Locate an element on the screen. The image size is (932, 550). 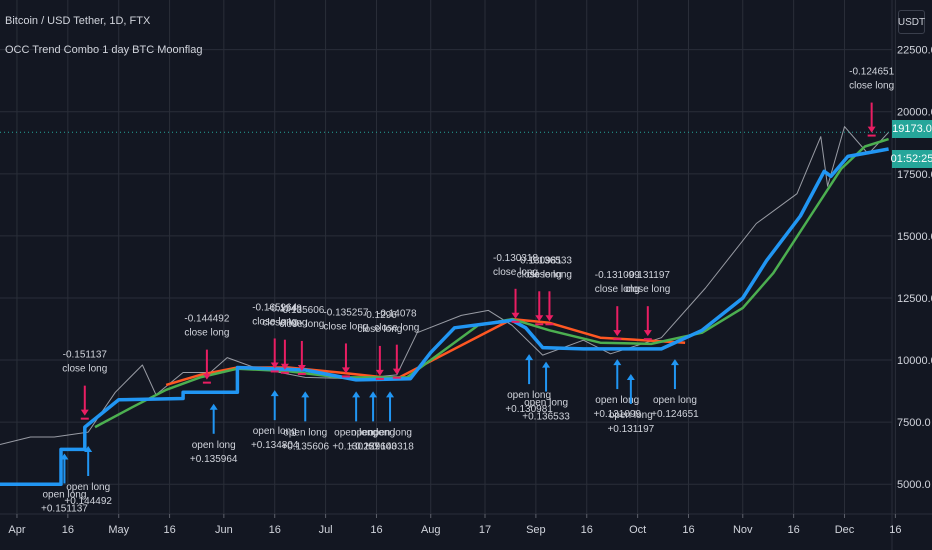
close-long-label: -0.144492 is located at coordinates (206, 319).